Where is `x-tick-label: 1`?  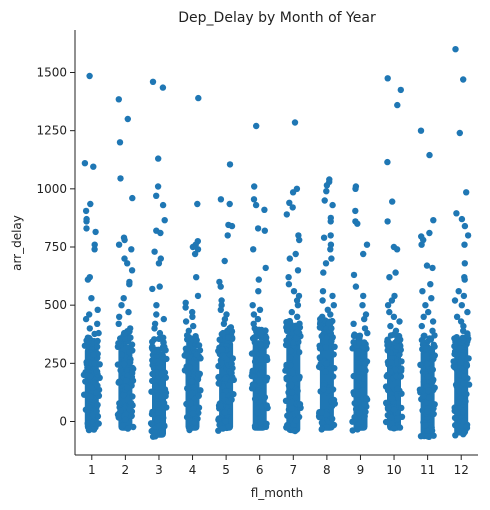 x-tick-label: 1 is located at coordinates (92, 470).